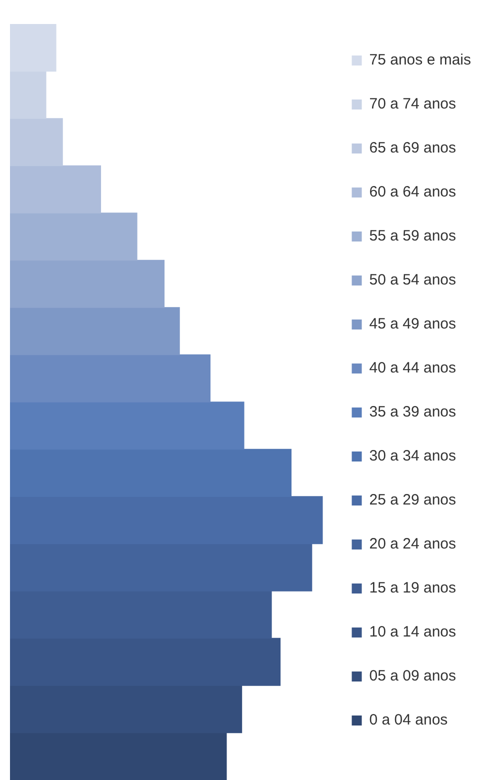 Image resolution: width=501 pixels, height=780 pixels. I want to click on legend-label: 30 a 34 anos, so click(412, 456).